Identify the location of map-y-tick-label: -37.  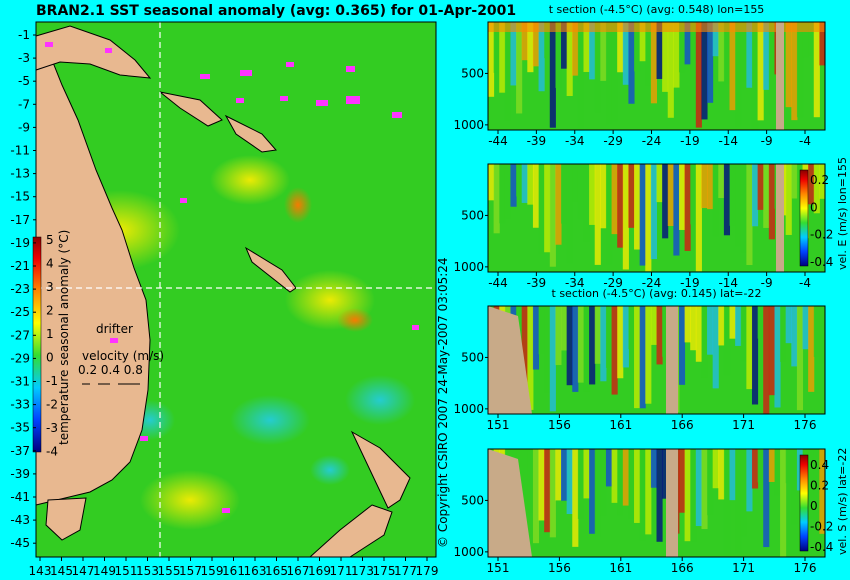
(20, 451).